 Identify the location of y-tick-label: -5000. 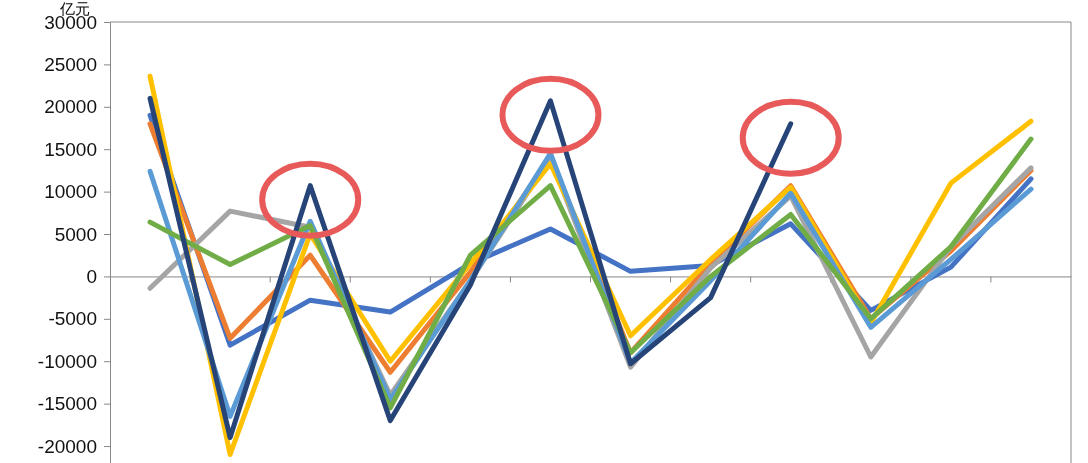
(72, 319).